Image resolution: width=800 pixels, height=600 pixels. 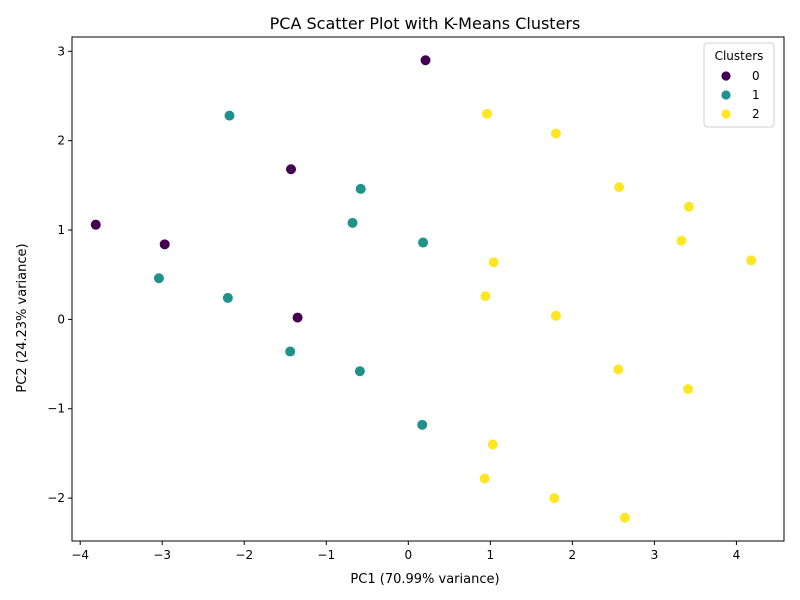 I want to click on y-axis: −2 −1 0 1 2 3, so click(x=59, y=274).